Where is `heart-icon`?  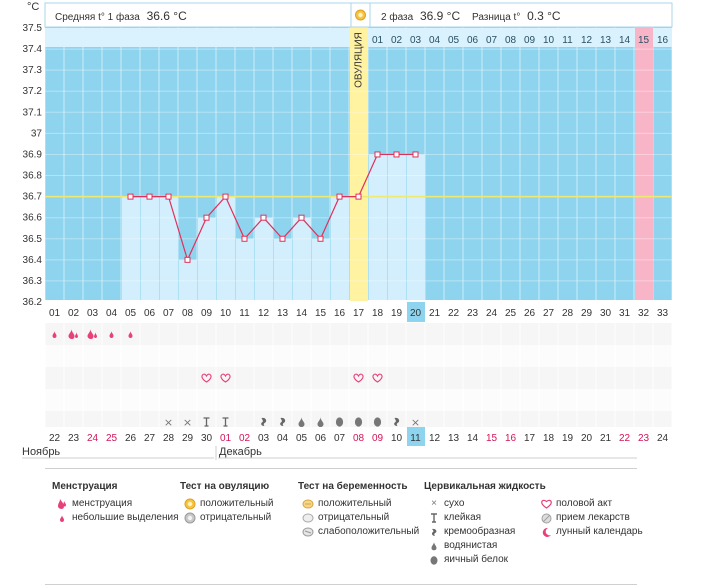 heart-icon is located at coordinates (377, 378).